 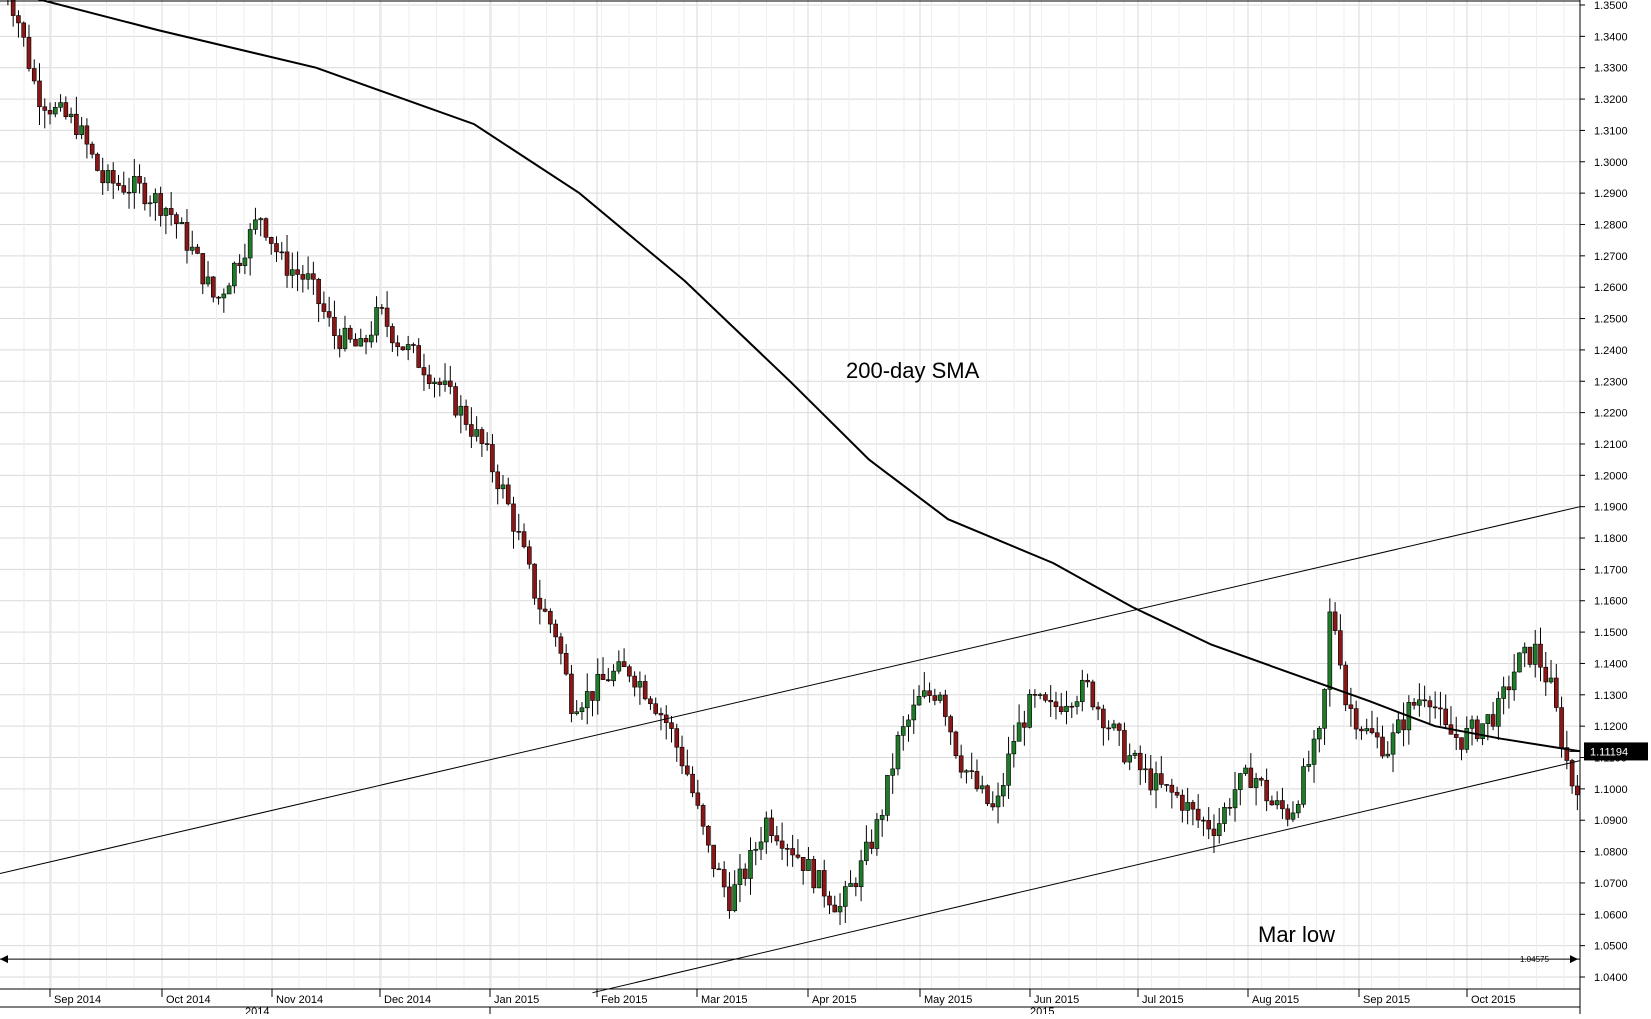 What do you see at coordinates (1611, 915) in the screenshot?
I see `y-tick-label: 1.0600` at bounding box center [1611, 915].